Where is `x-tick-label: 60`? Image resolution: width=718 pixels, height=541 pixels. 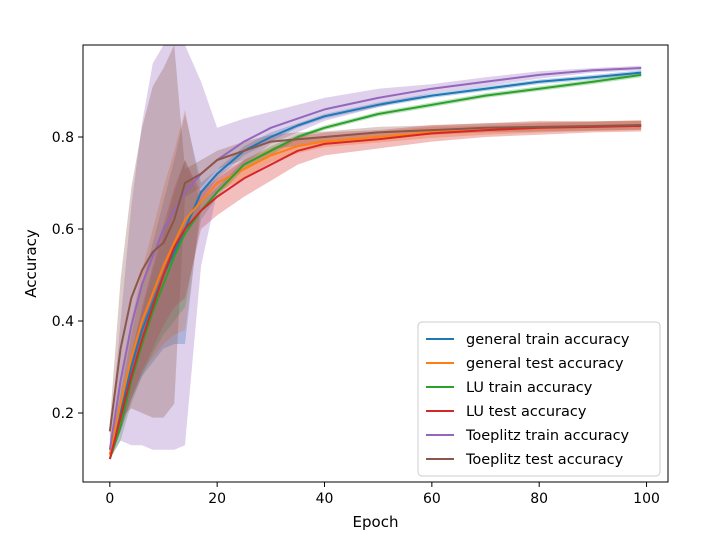 x-tick-label: 60 is located at coordinates (432, 499).